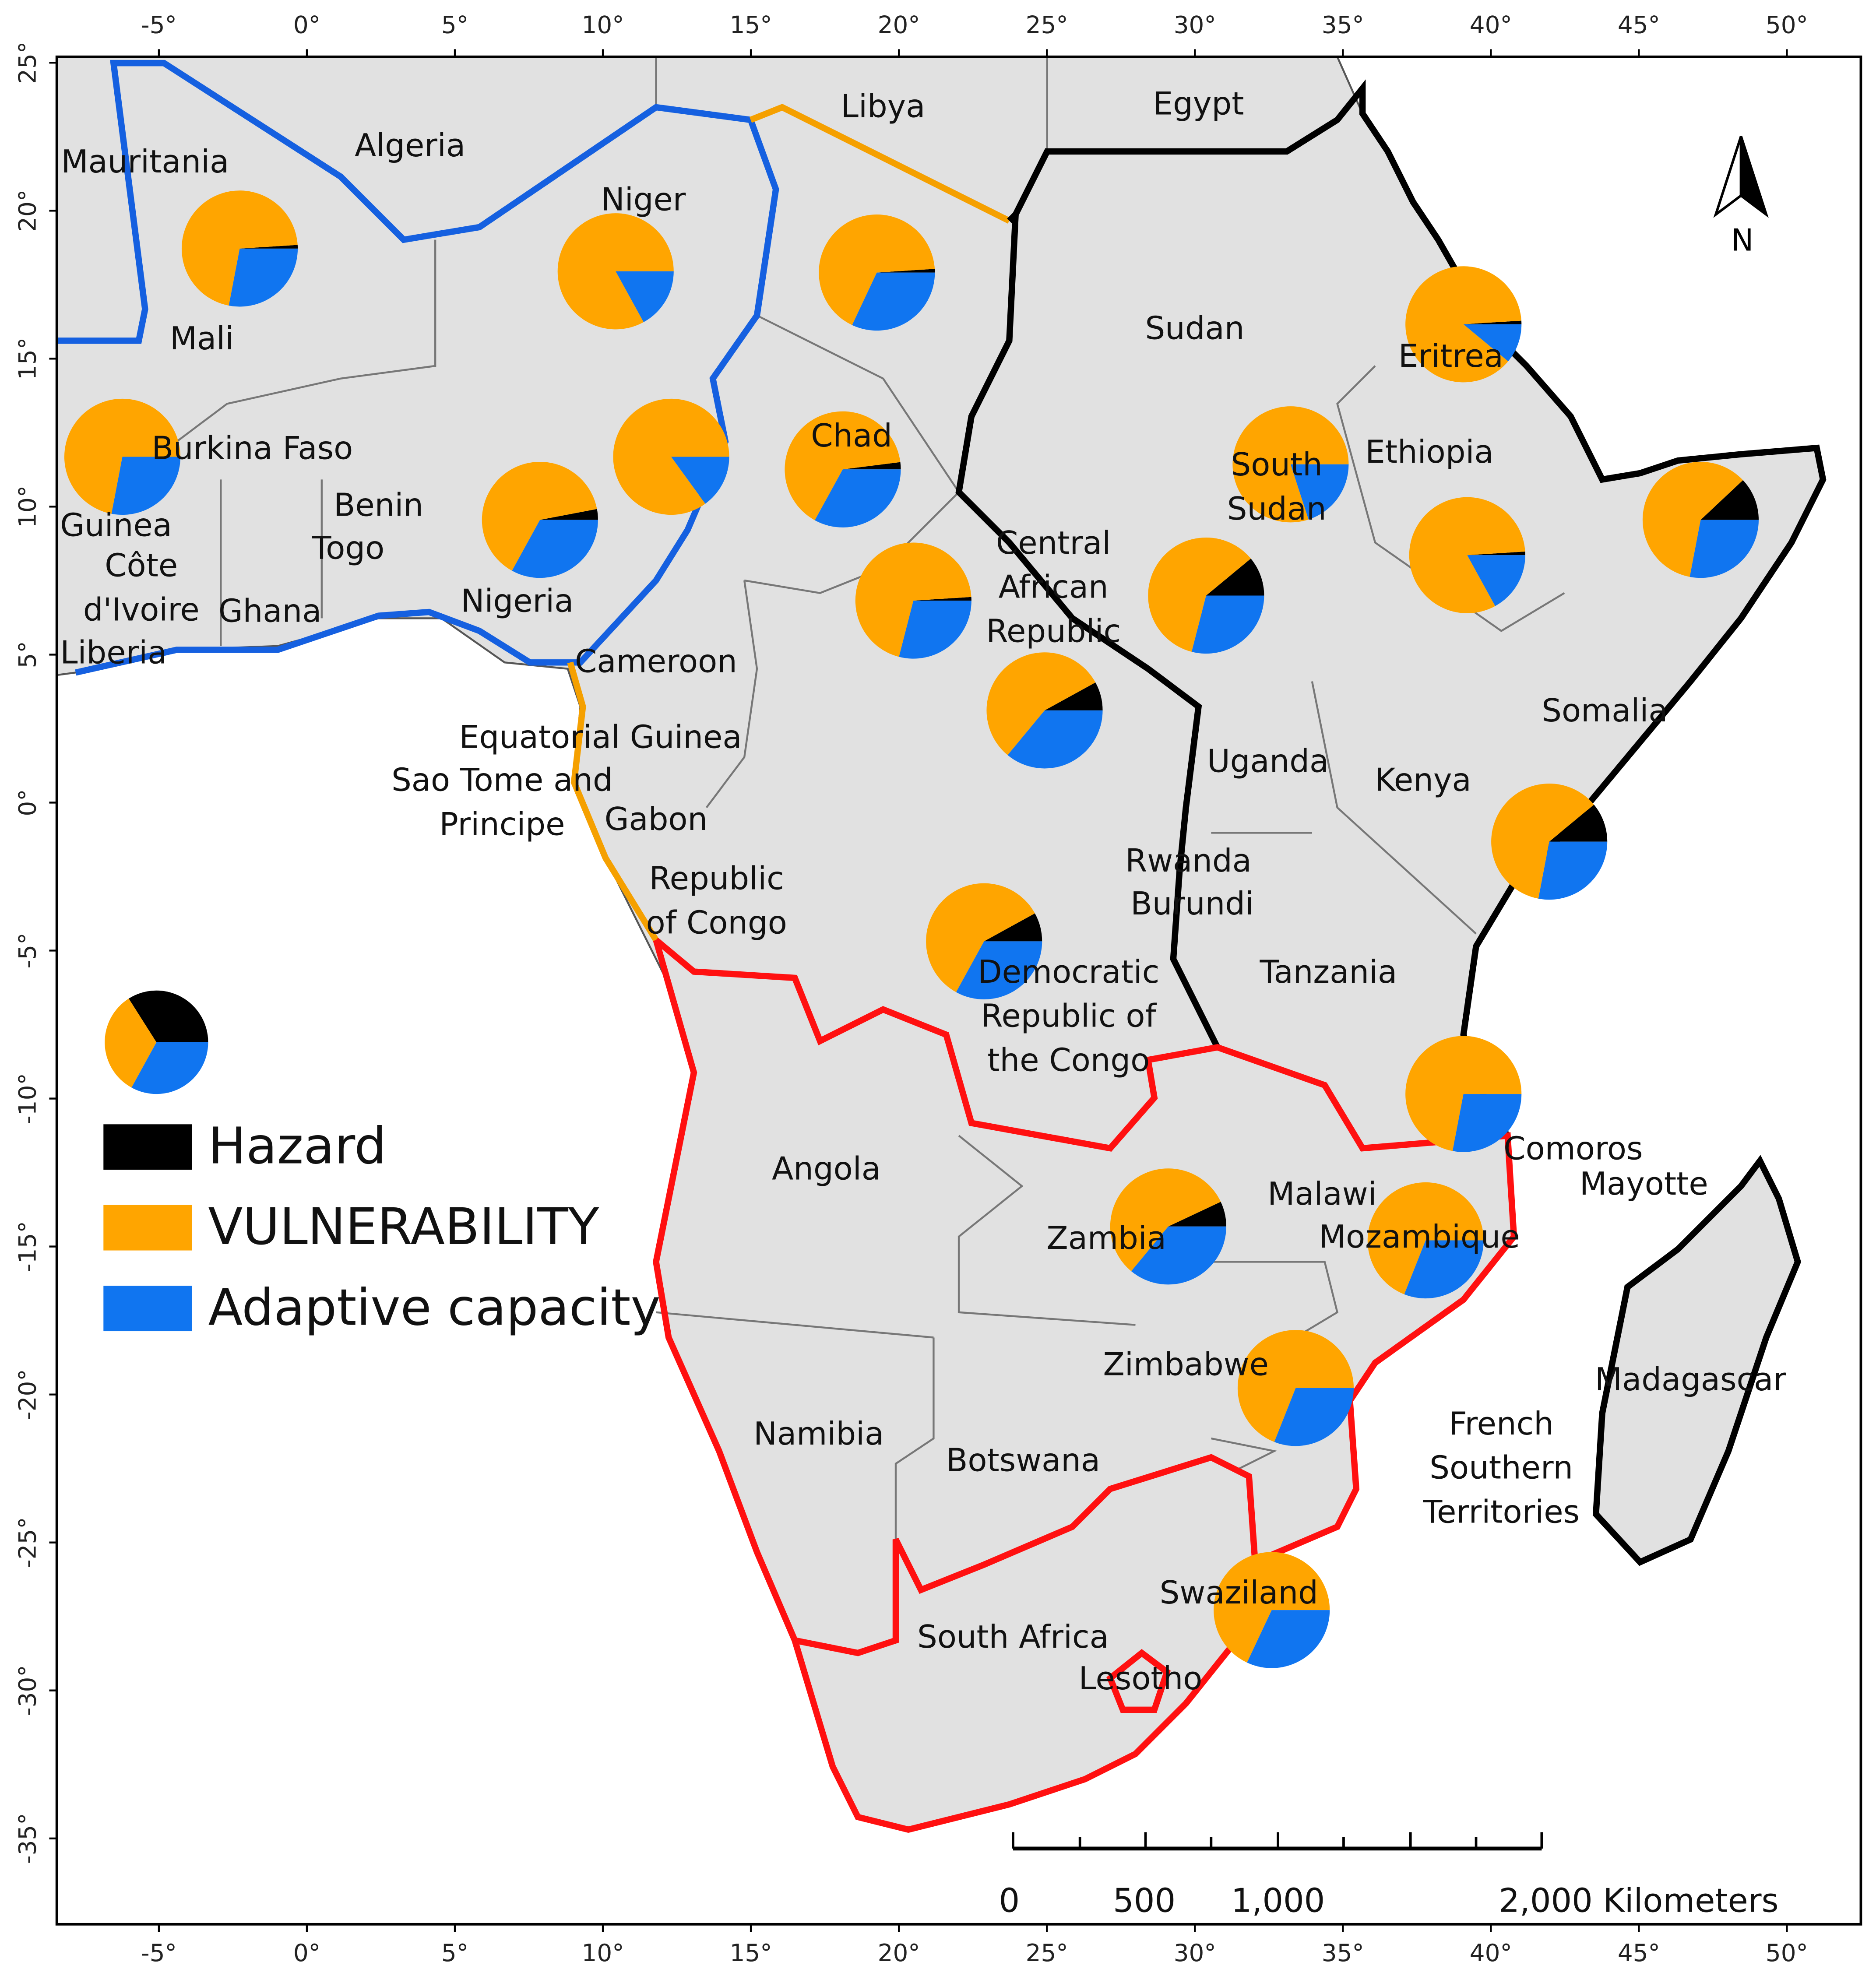  What do you see at coordinates (656, 819) in the screenshot?
I see `country-label: Gabon` at bounding box center [656, 819].